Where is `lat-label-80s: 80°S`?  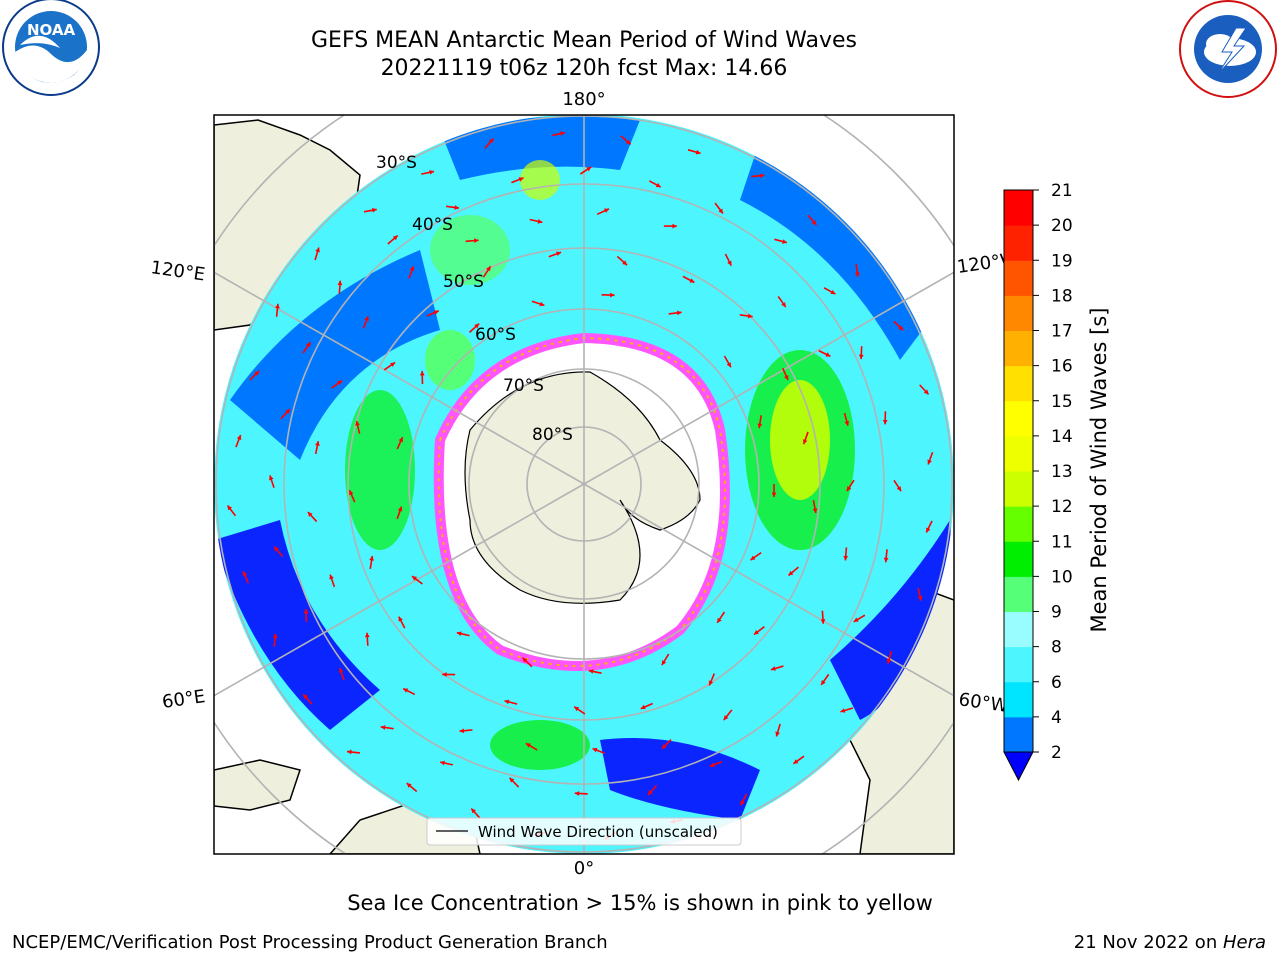
lat-label-80s: 80°S is located at coordinates (552, 435).